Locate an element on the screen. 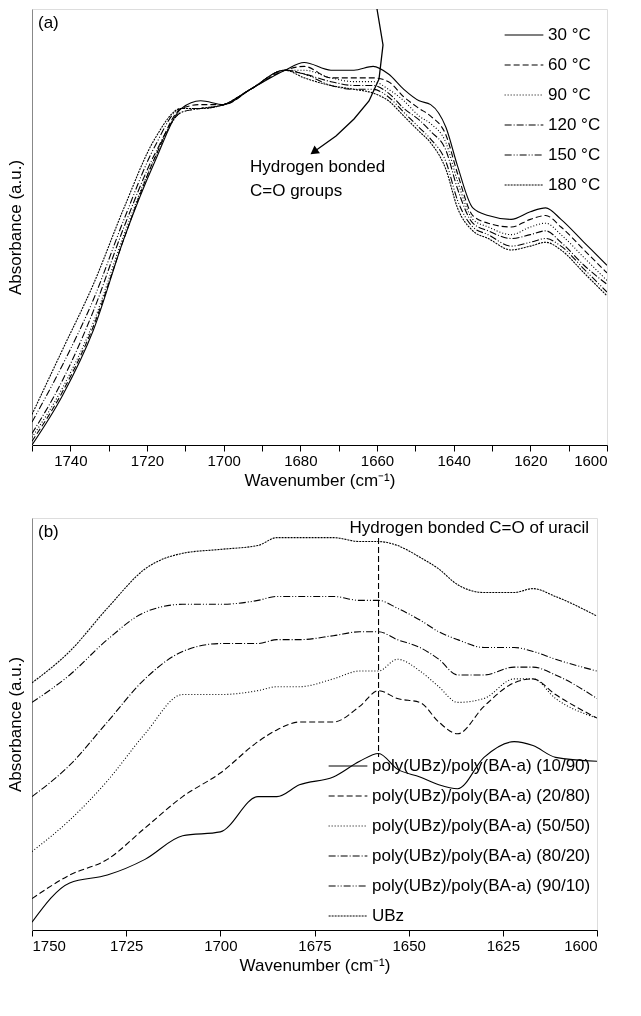  x-tick-label: 1660 is located at coordinates (377, 460).